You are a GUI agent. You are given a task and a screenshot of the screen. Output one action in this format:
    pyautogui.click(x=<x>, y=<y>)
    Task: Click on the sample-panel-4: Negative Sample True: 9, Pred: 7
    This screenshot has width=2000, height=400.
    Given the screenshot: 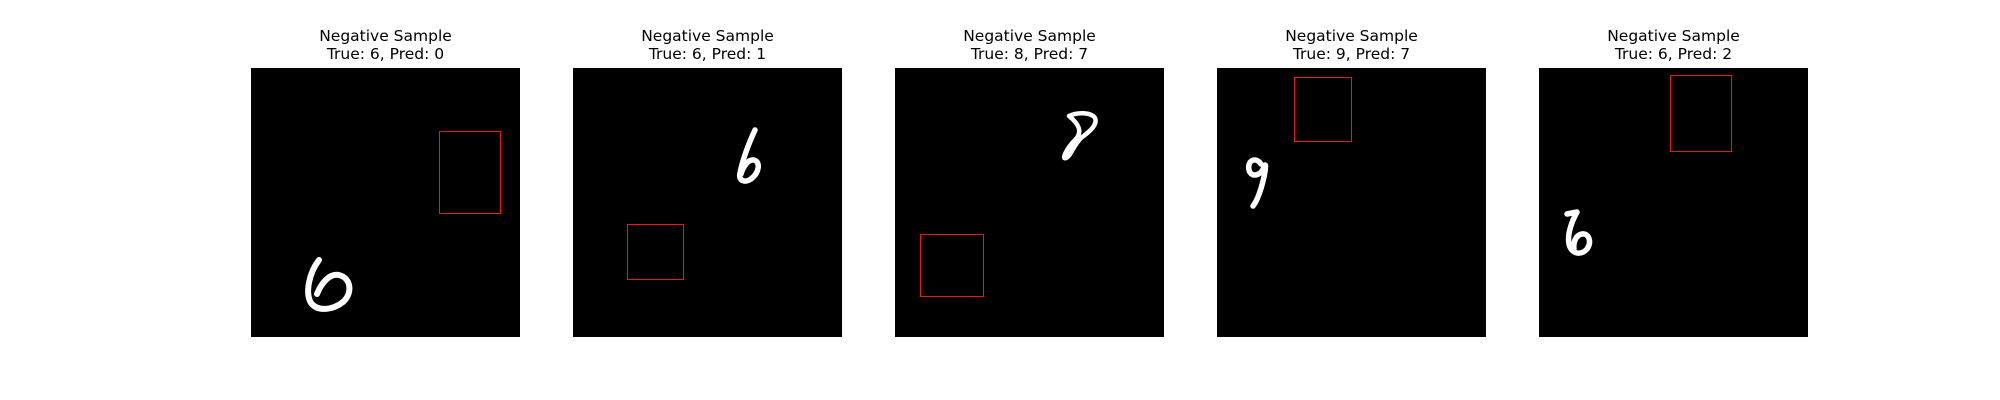 What is the action you would take?
    pyautogui.click(x=1351, y=200)
    